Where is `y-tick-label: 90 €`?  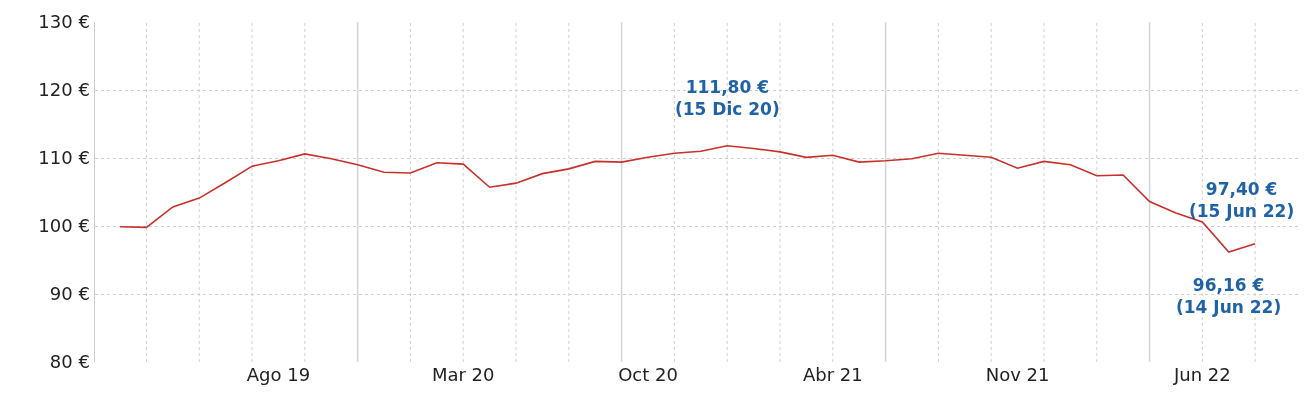
y-tick-label: 90 € is located at coordinates (69, 294).